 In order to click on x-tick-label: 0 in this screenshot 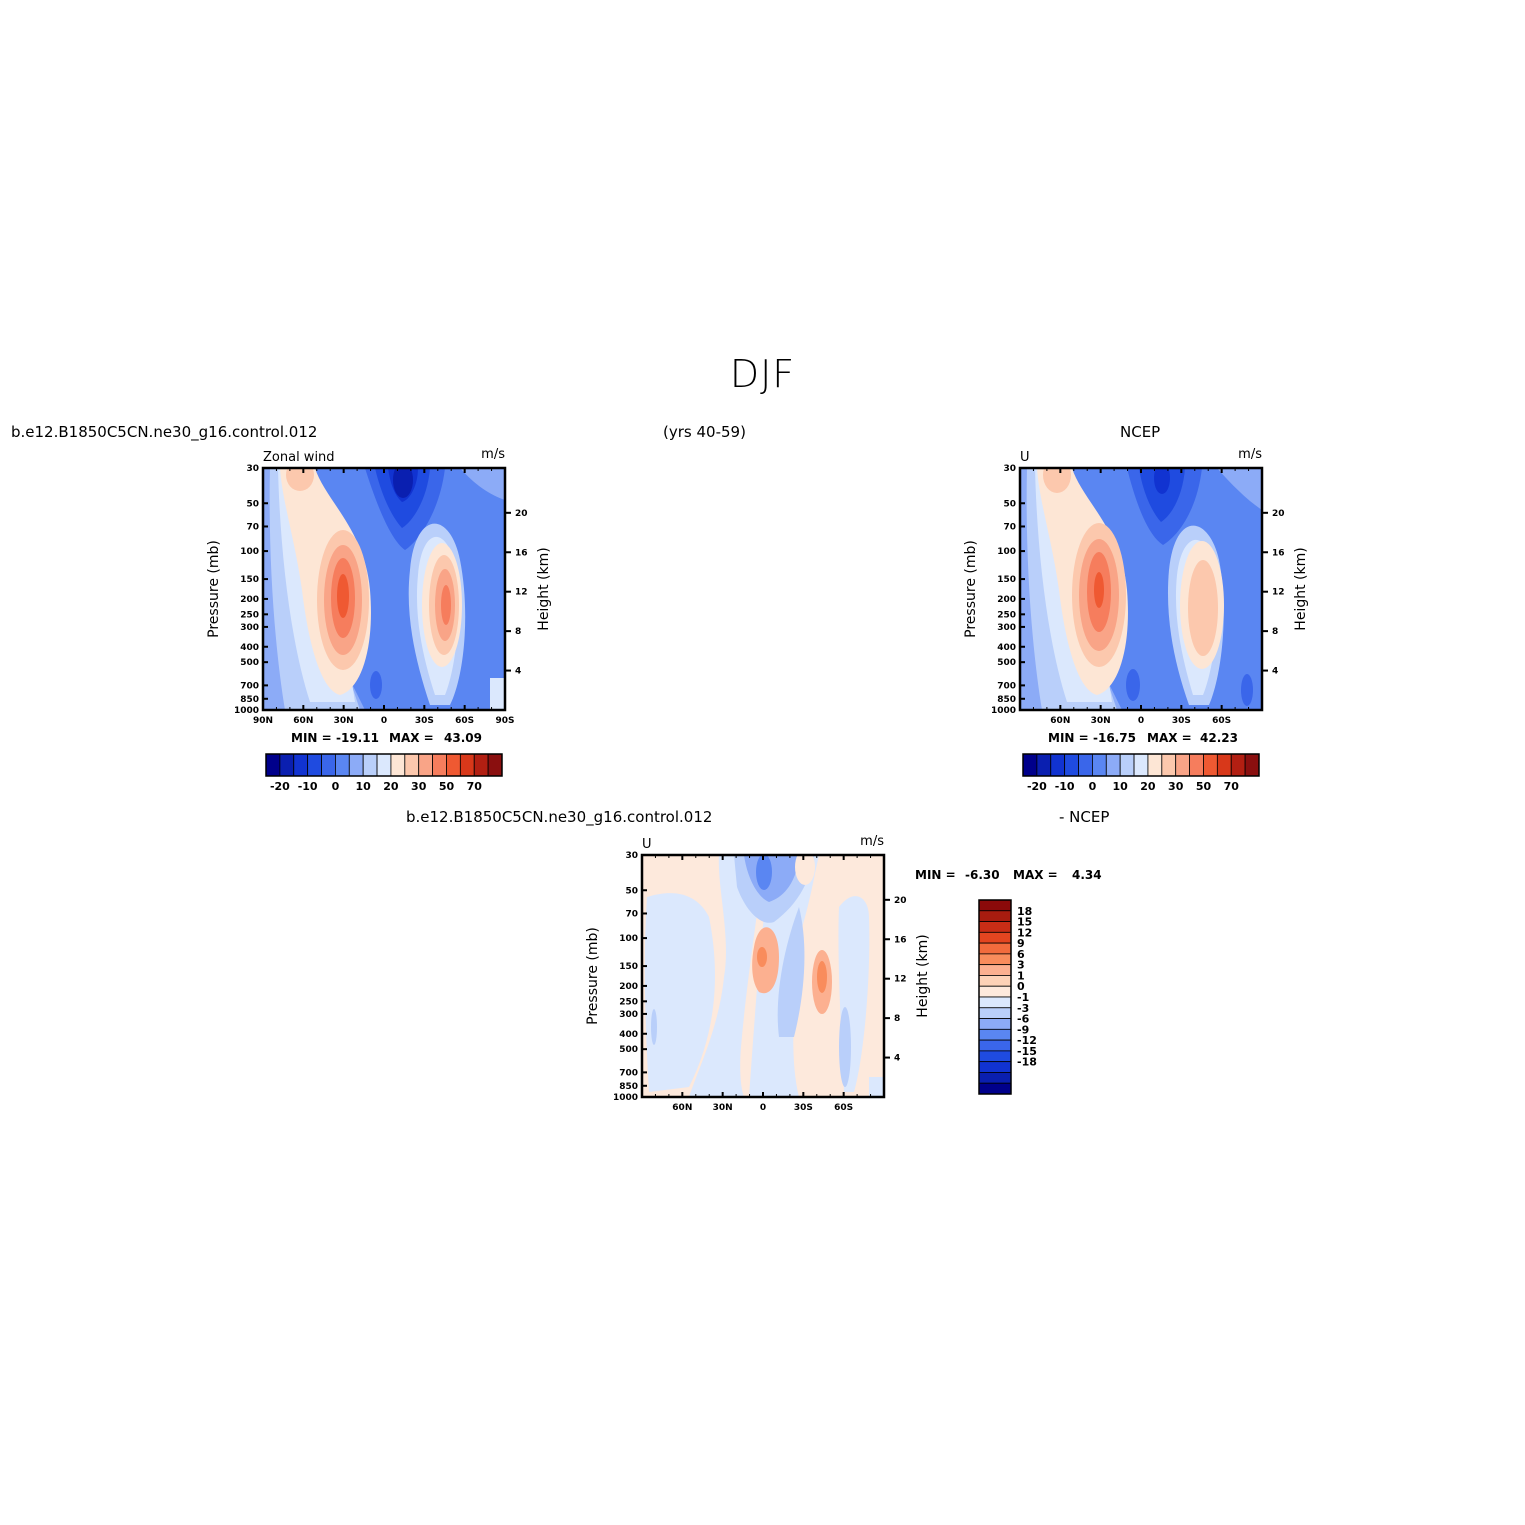, I will do `click(384, 721)`.